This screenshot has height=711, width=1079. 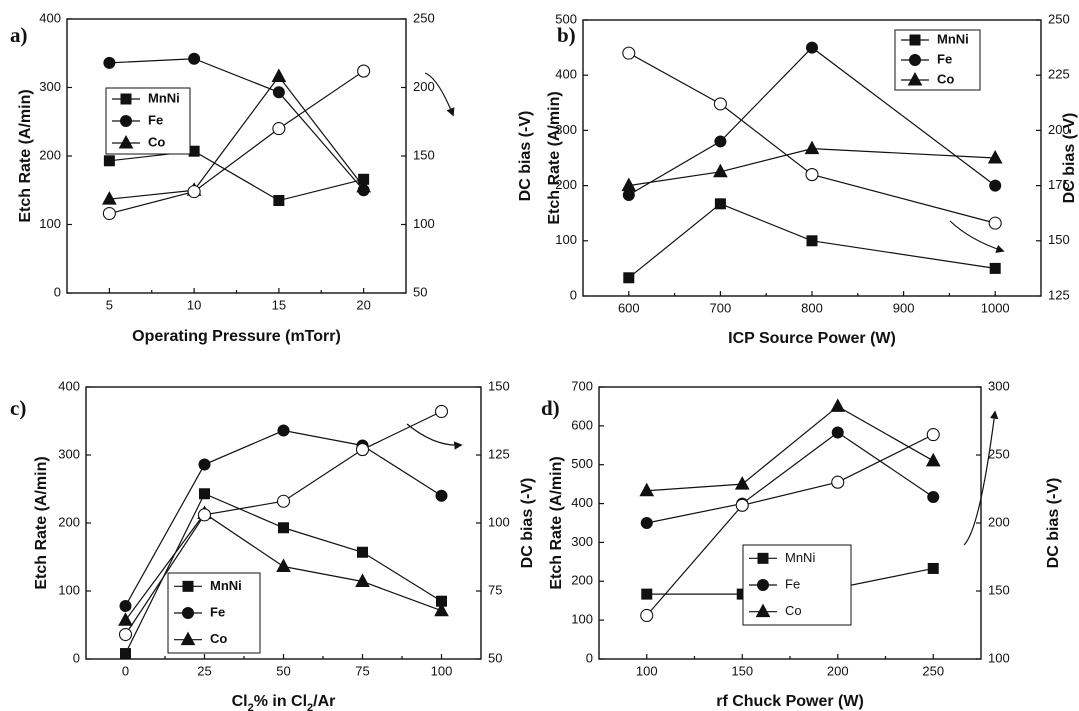 What do you see at coordinates (793, 610) in the screenshot?
I see `legend-entry-co: Co` at bounding box center [793, 610].